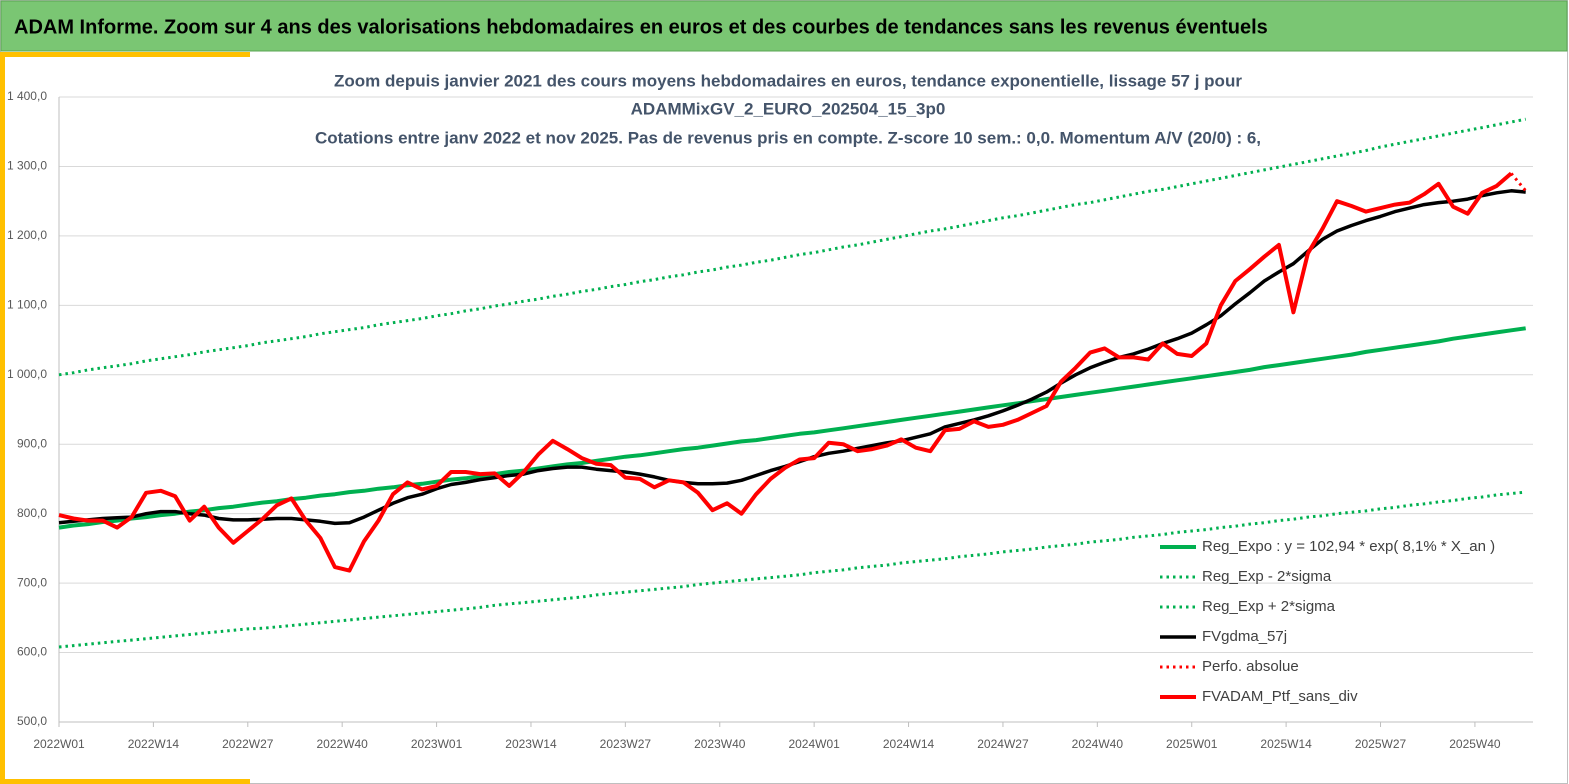 Image resolution: width=1569 pixels, height=784 pixels. Describe the element at coordinates (32, 582) in the screenshot. I see `y-tick-label: 700,0` at that location.